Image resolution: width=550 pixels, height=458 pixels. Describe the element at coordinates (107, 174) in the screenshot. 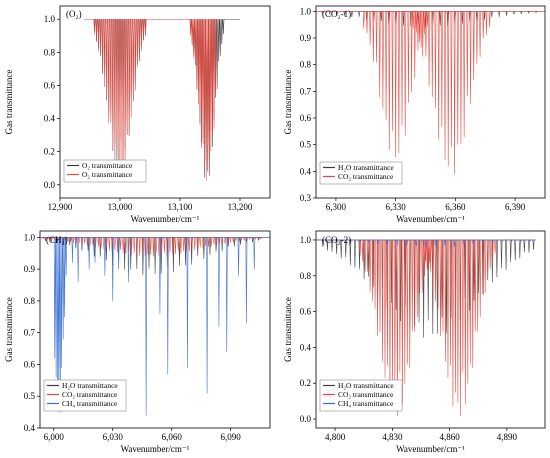

I see `legend-label-1: O₂ transmittance` at that location.